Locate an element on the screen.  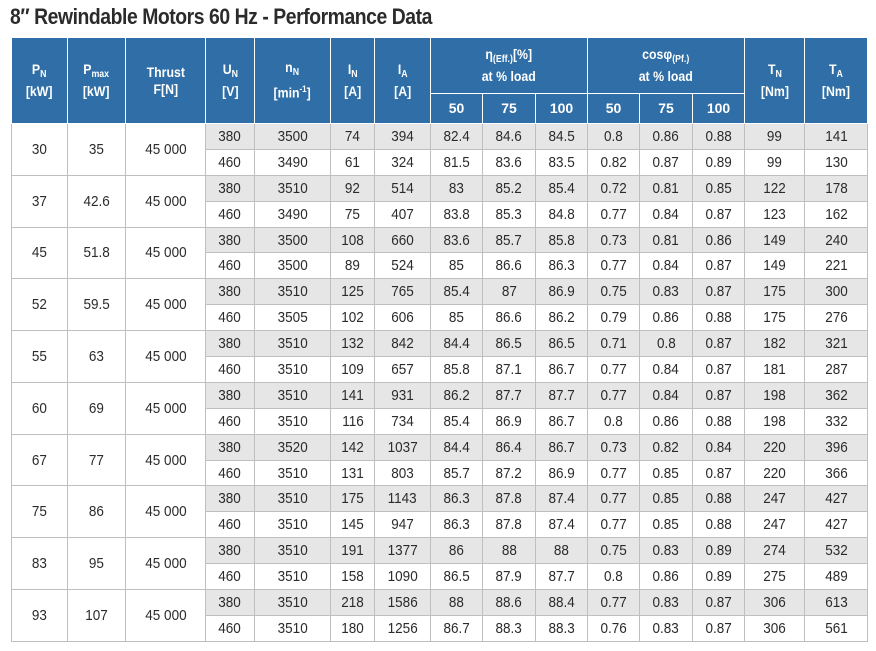
cell-pmax: 35 is located at coordinates (96, 149).